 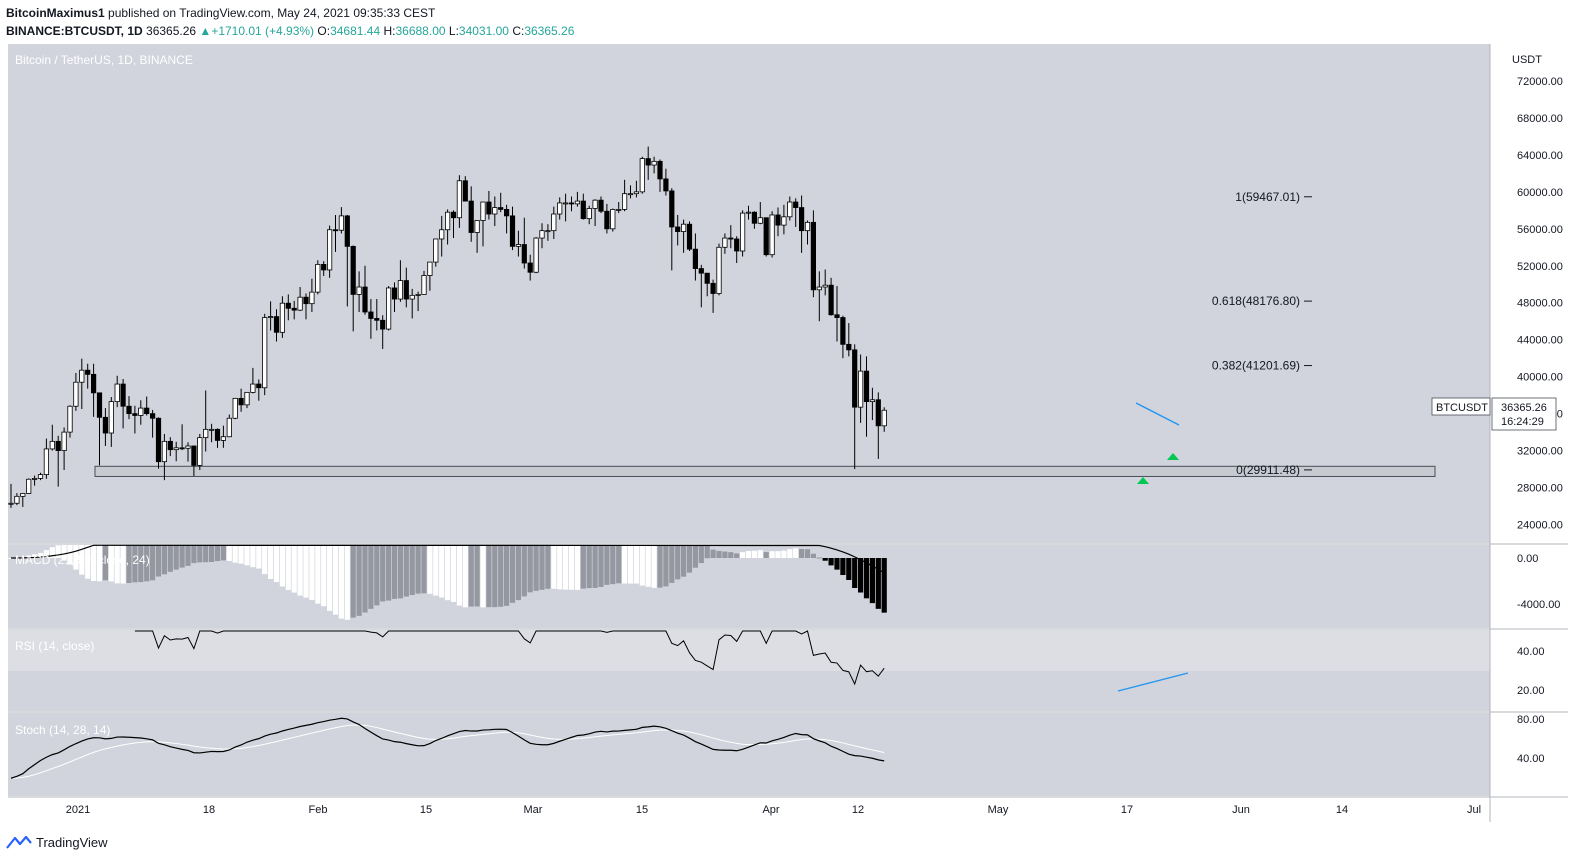 What do you see at coordinates (765, 471) in the screenshot?
I see `support-zone` at bounding box center [765, 471].